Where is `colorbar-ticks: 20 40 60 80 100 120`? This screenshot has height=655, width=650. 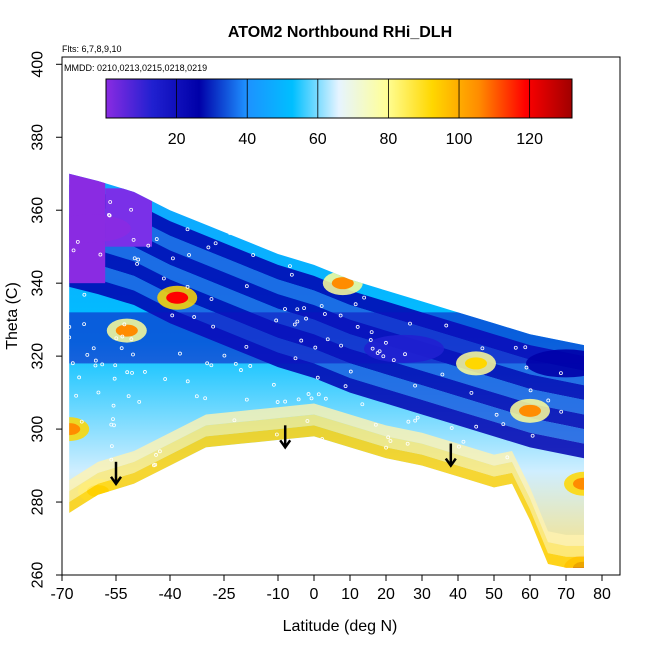
colorbar-ticks: 20 40 60 80 100 120 is located at coordinates (355, 113).